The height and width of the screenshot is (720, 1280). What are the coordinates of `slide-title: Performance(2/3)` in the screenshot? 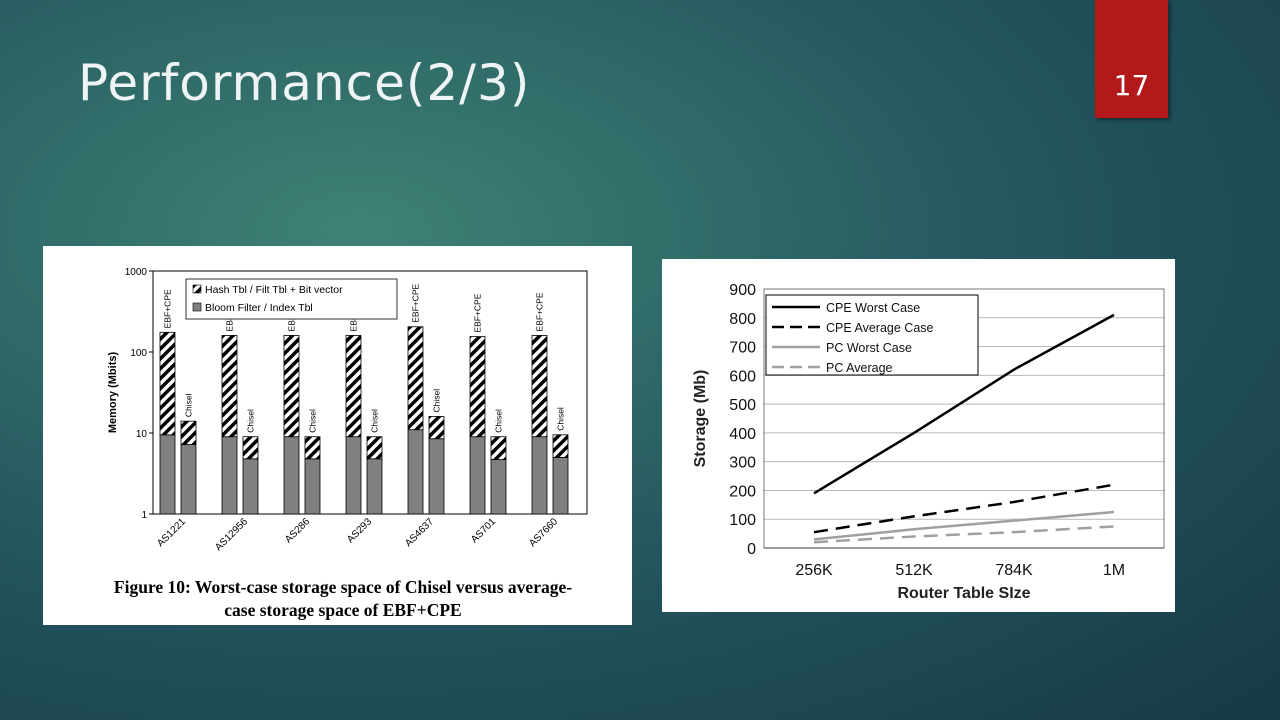 It's located at (304, 83).